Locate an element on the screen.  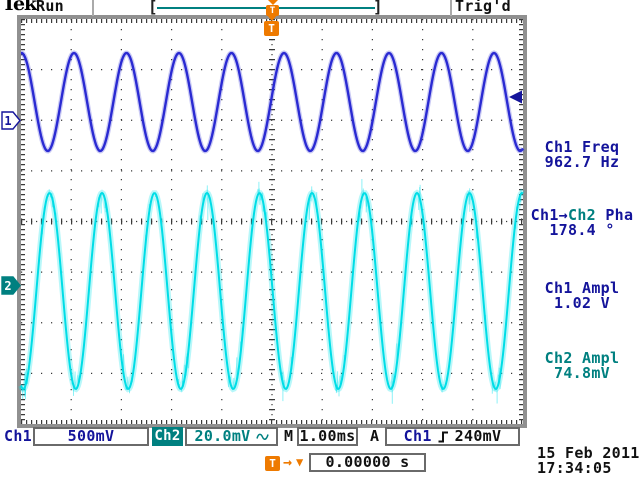
down-triangle-icon: ▼ is located at coordinates (300, 462).